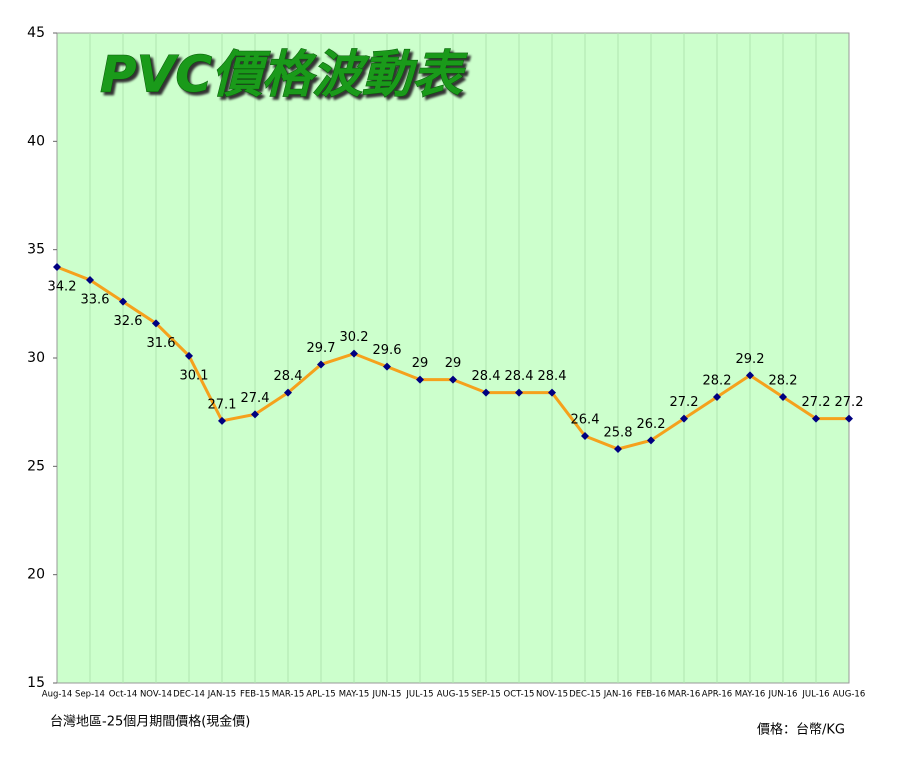 The height and width of the screenshot is (760, 900). What do you see at coordinates (585, 695) in the screenshot?
I see `x-tick-label: DEC-15` at bounding box center [585, 695].